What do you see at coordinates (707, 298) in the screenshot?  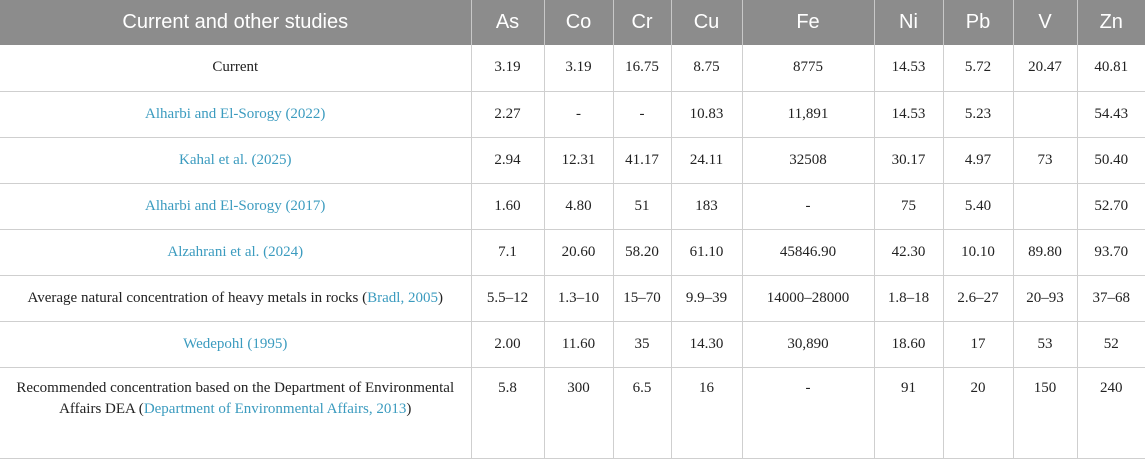 I see `value-cell-cu: 9.9–39` at bounding box center [707, 298].